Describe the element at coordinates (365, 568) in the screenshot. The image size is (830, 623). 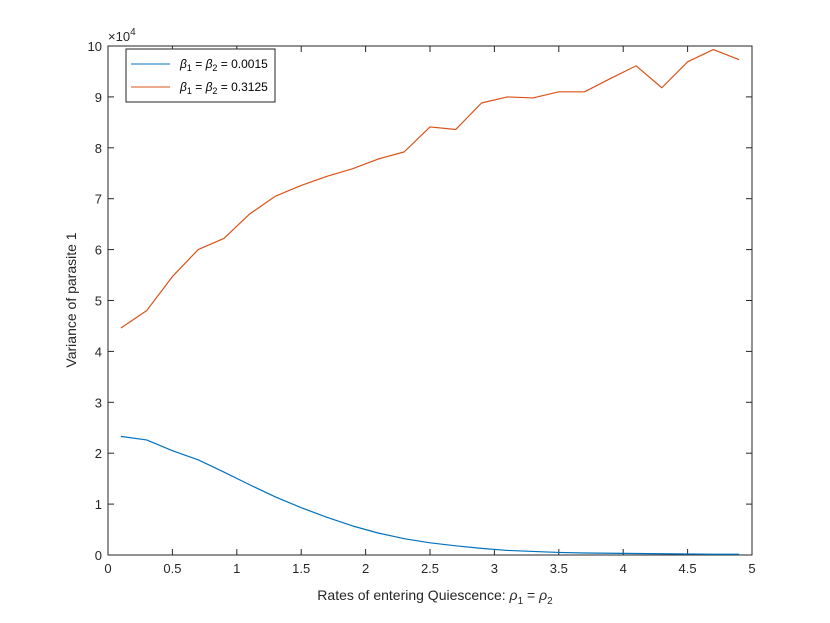
I see `x-tick-label: 2` at that location.